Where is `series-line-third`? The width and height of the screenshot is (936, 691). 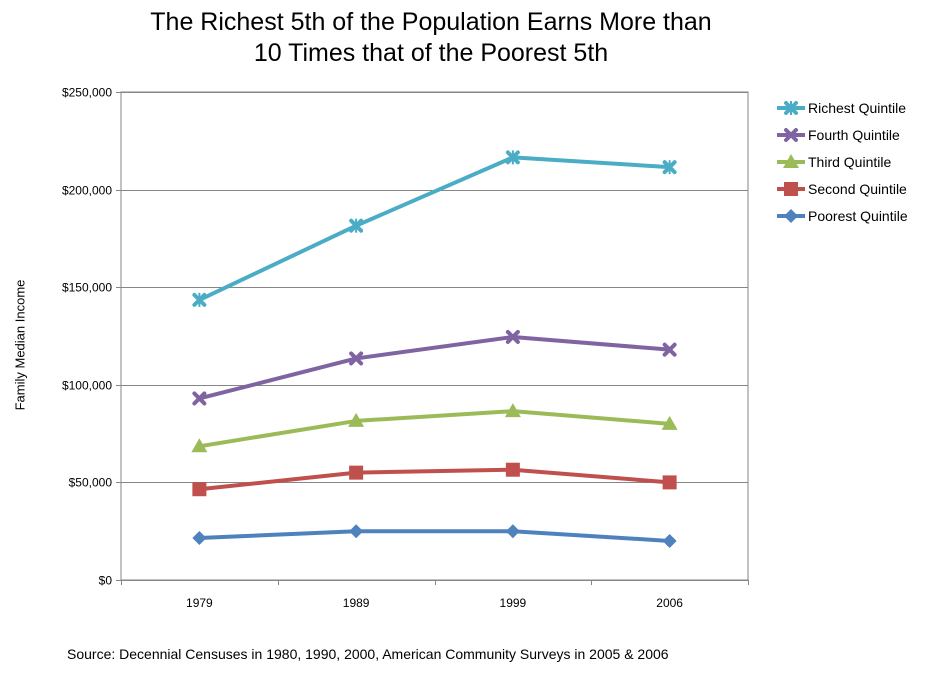 series-line-third is located at coordinates (434, 429).